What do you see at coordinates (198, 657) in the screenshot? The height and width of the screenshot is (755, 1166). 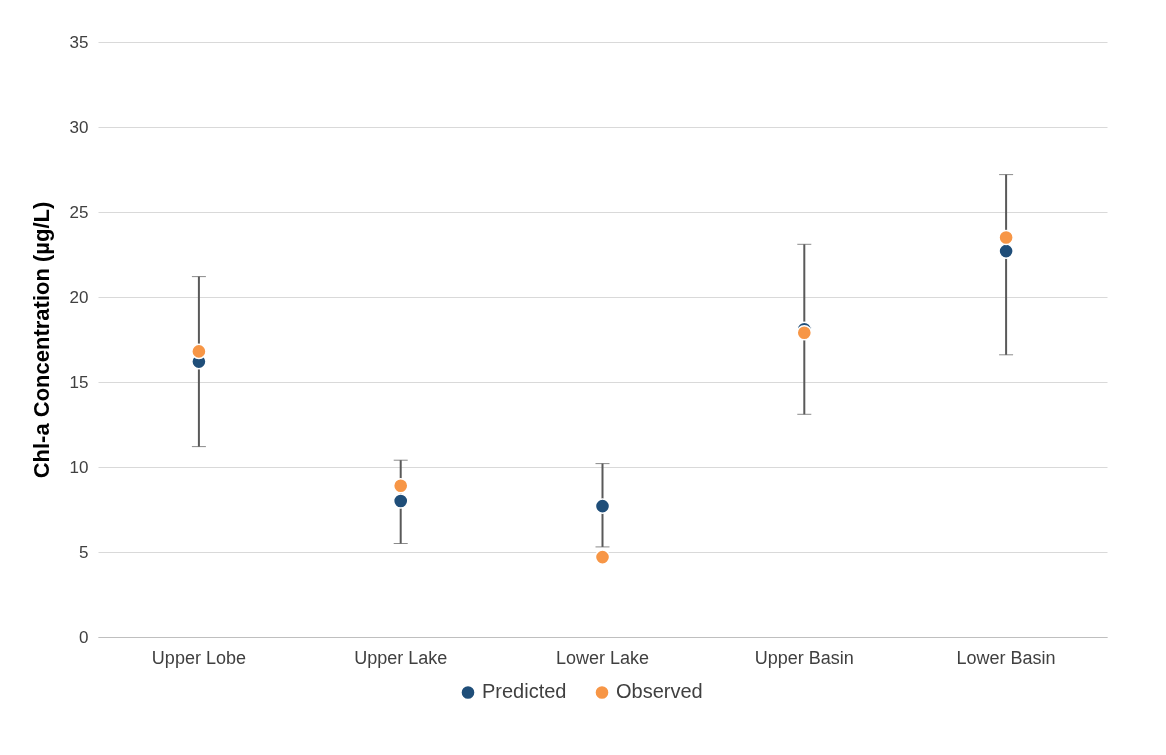 I see `x-tick-label: Upper Lobe` at bounding box center [198, 657].